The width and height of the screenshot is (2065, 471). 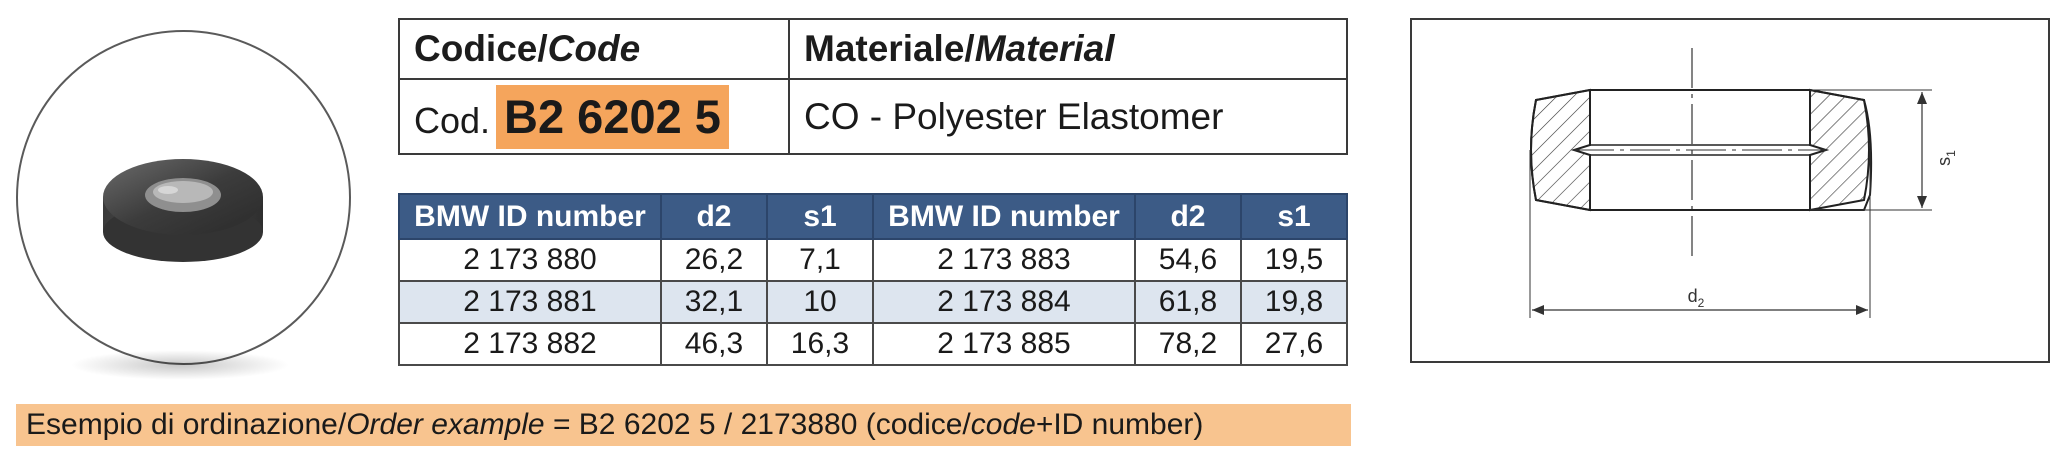 I want to click on table-cell: 2 173 884, so click(x=1004, y=302).